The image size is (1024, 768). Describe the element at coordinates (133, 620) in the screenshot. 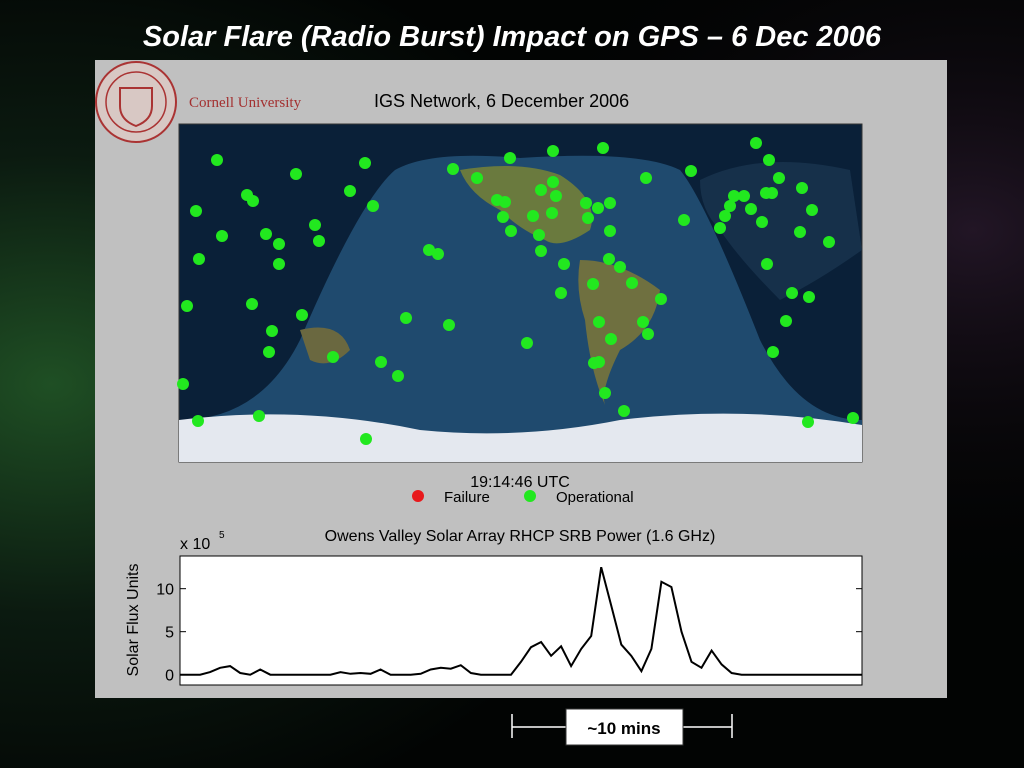

I see `y-axis-label: Solar Flux Units` at that location.